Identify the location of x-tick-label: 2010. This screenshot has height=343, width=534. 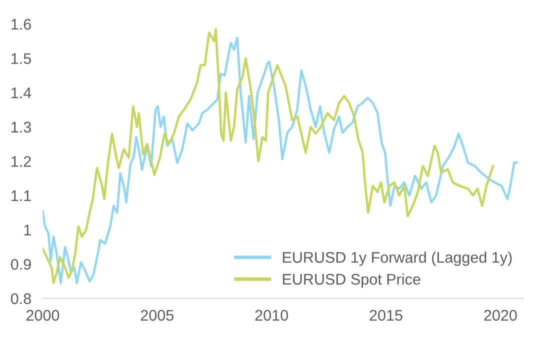
(271, 315).